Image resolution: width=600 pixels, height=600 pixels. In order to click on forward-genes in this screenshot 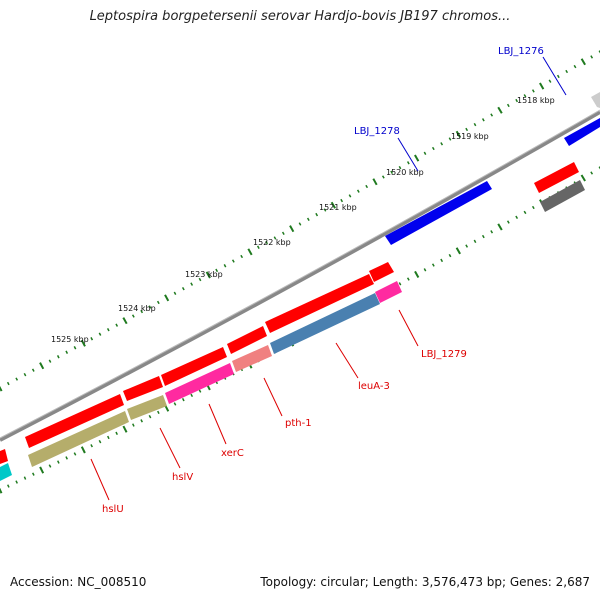, I will do `click(492, 168)`.